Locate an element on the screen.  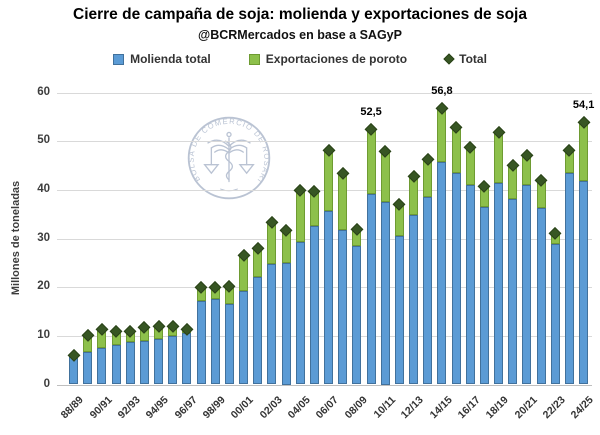
chart-subtitle: @BCRMercados en base a SAGyP is located at coordinates (300, 35).